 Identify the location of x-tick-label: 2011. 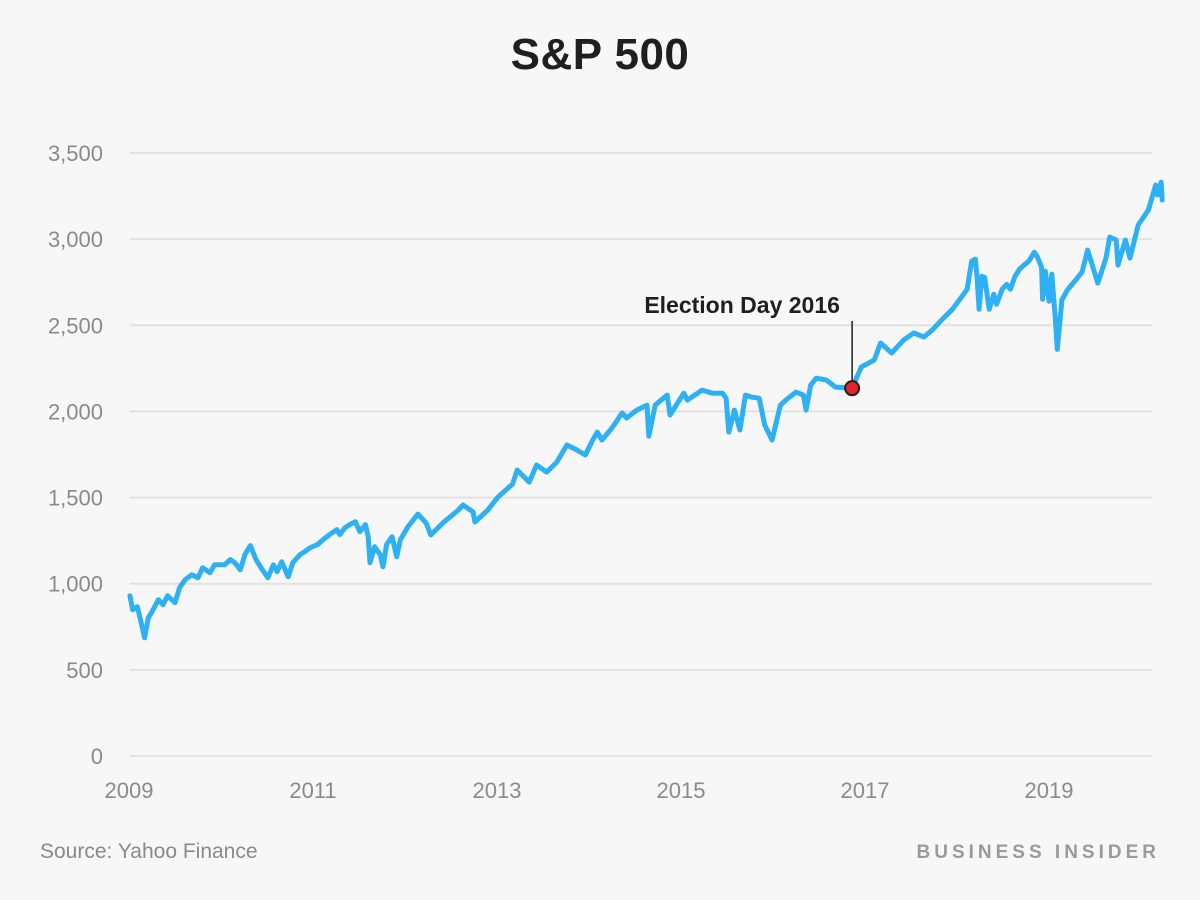
(312, 790).